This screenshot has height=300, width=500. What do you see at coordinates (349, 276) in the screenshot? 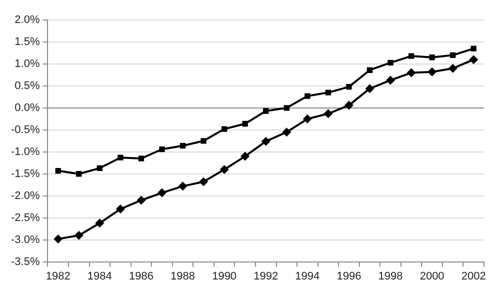
I see `x-tick-label: 1996` at bounding box center [349, 276].